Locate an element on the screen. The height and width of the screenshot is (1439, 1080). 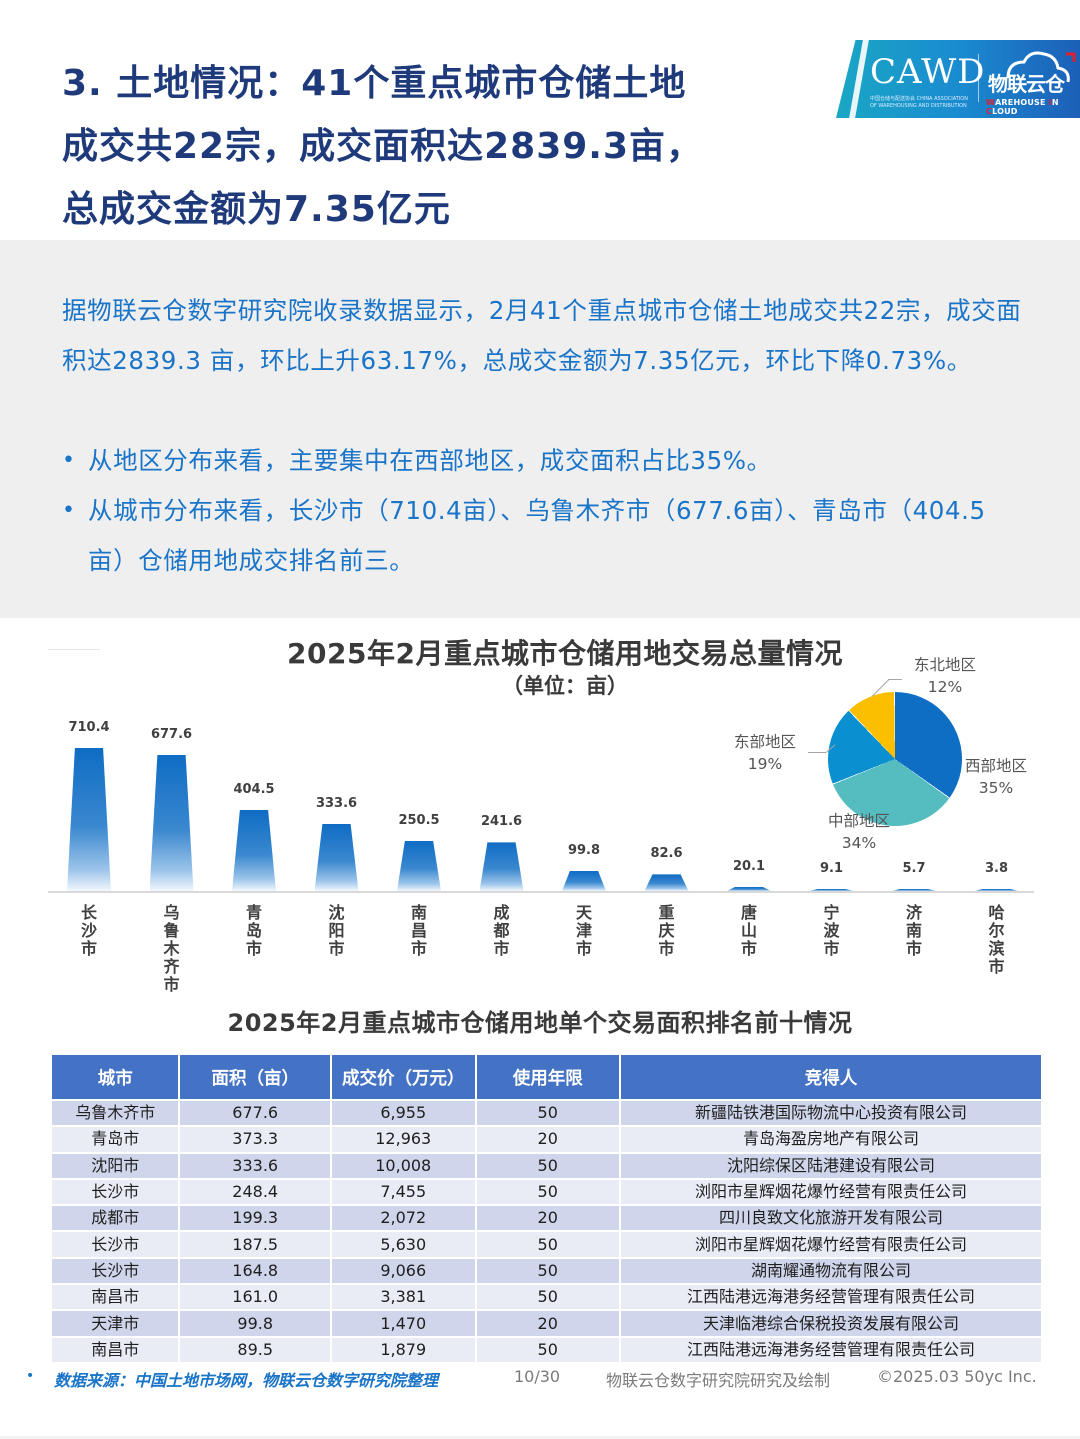
cell-price: 1,879 is located at coordinates (403, 1349).